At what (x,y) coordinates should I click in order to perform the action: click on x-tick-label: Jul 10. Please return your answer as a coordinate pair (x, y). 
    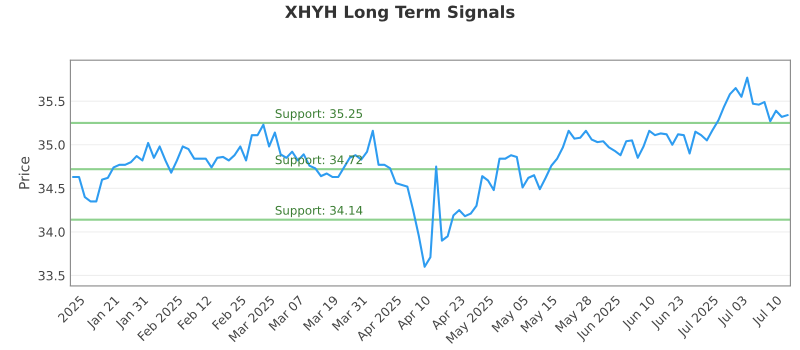
    Looking at the image, I should click on (767, 311).